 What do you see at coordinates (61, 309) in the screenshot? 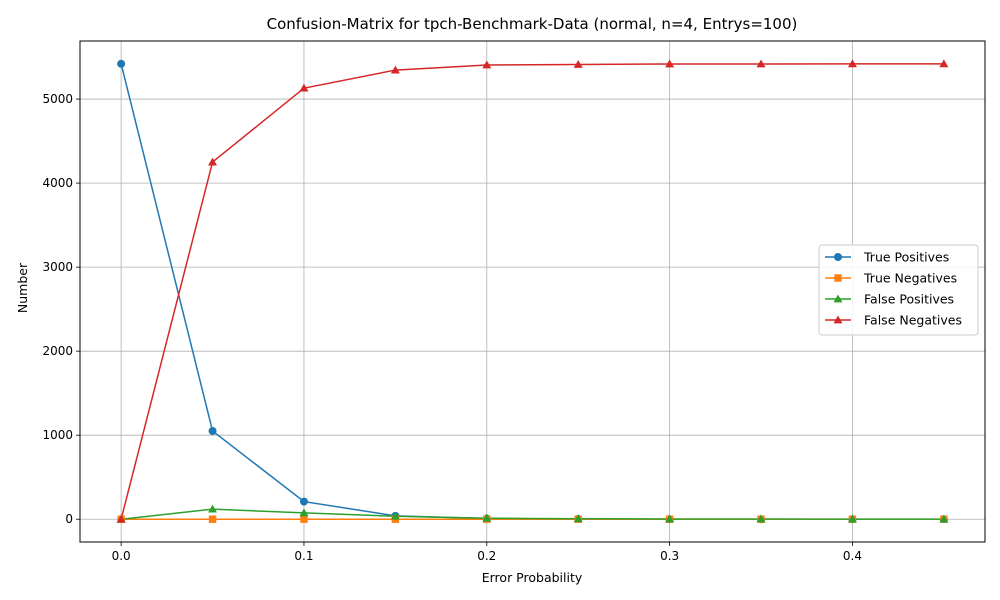
I see `y-axis-ticks: 0 1000 2000 3000 4000 5000` at bounding box center [61, 309].